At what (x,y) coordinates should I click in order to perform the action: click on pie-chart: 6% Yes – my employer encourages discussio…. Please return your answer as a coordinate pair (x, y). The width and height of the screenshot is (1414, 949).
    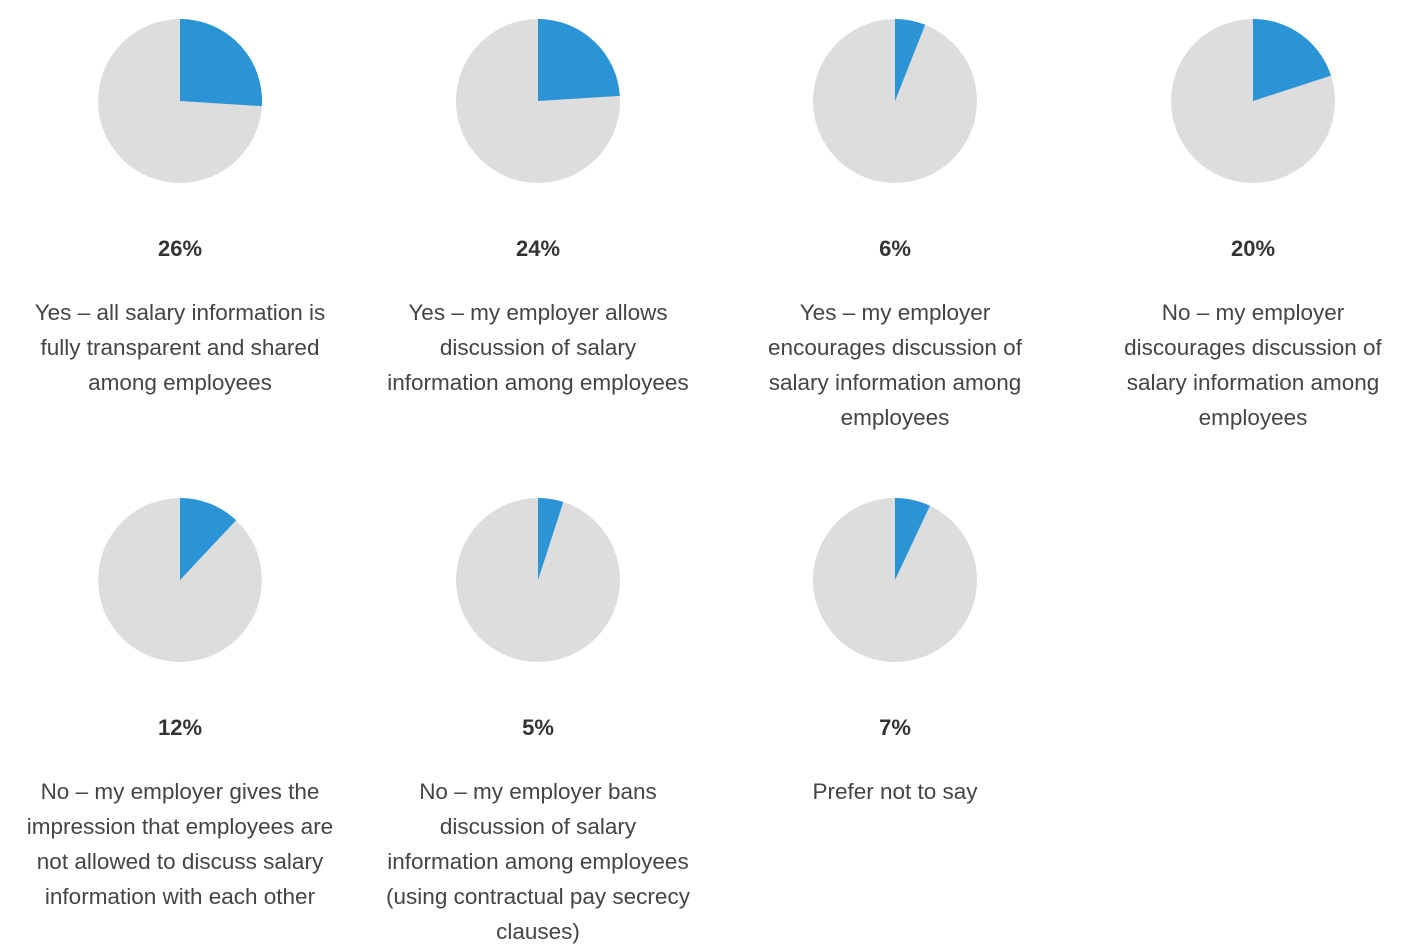
    Looking at the image, I should click on (895, 224).